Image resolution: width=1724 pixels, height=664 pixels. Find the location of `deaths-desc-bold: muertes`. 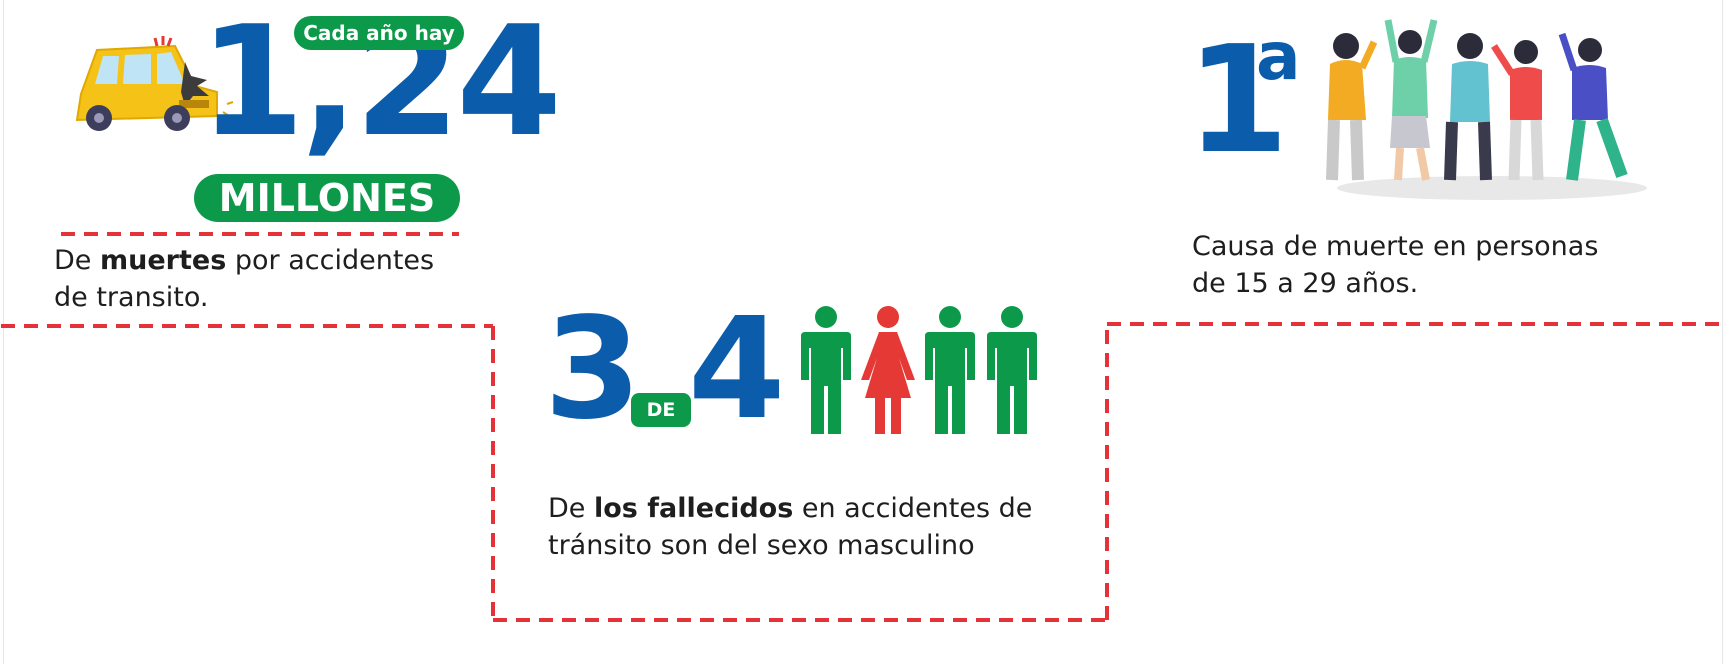

deaths-desc-bold: muertes is located at coordinates (163, 260).